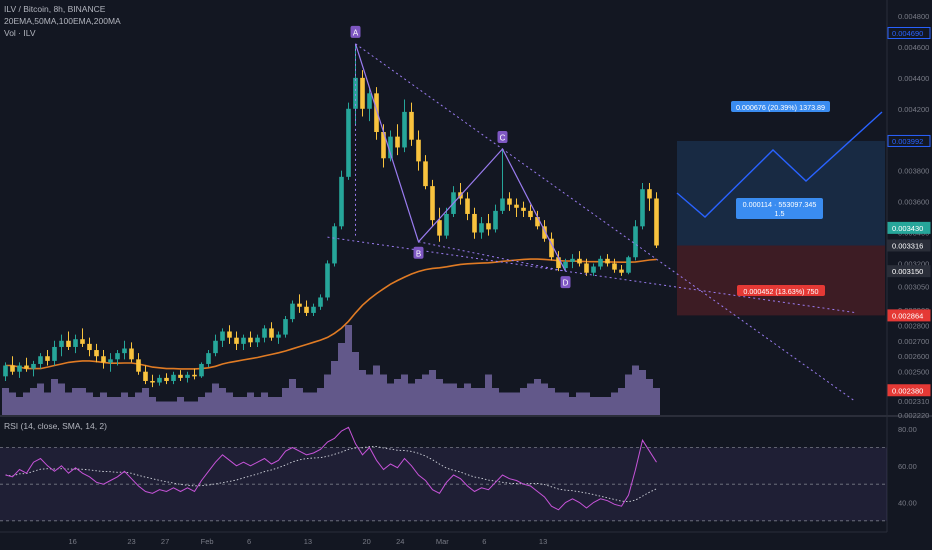 The image size is (932, 550). I want to click on rsi-sma-line, so click(331, 474).